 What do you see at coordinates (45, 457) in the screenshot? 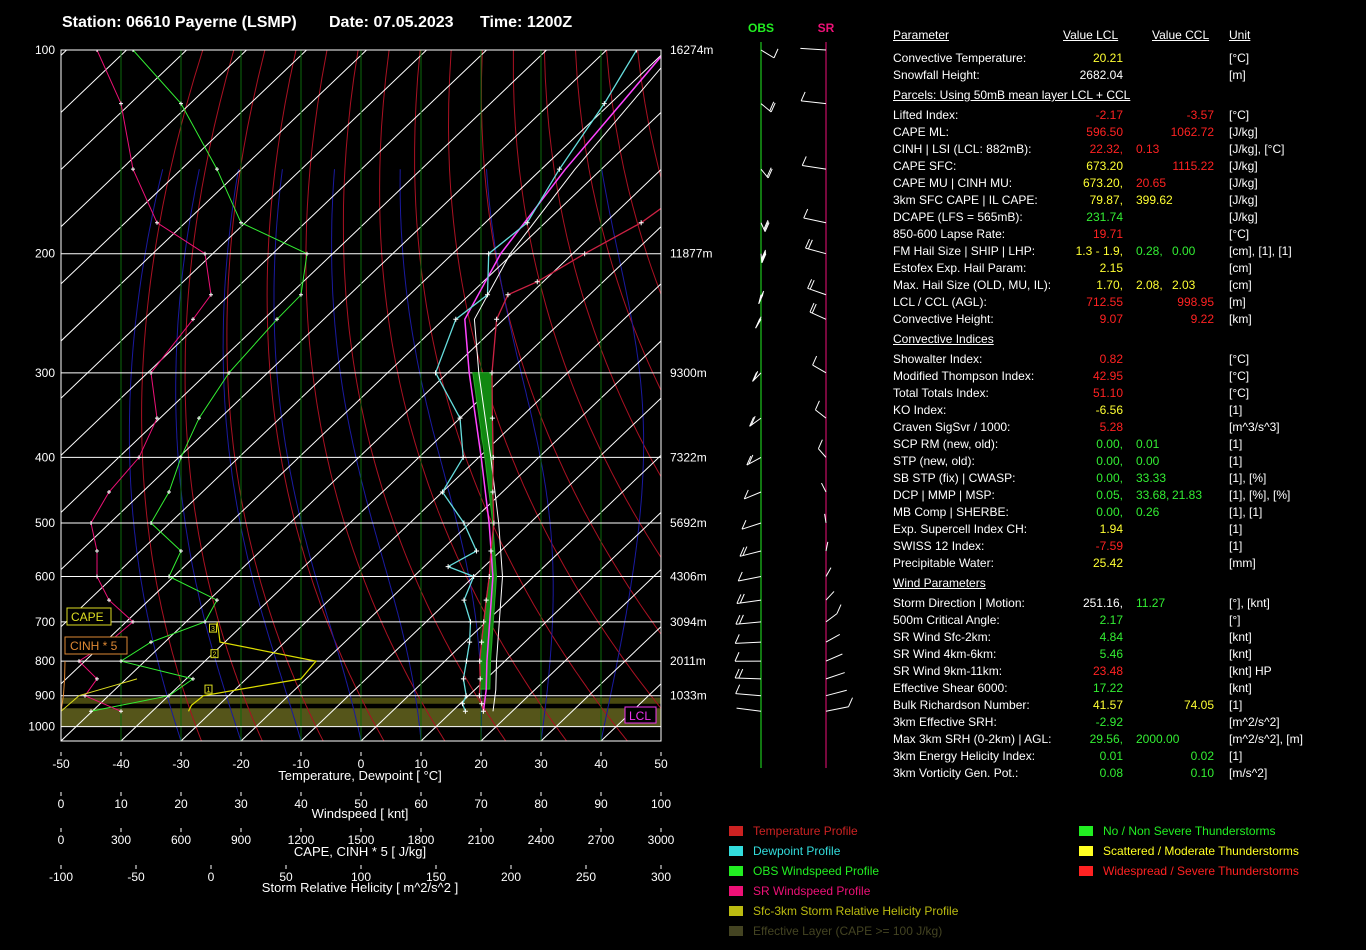
I see `pressure-label: 400` at bounding box center [45, 457].